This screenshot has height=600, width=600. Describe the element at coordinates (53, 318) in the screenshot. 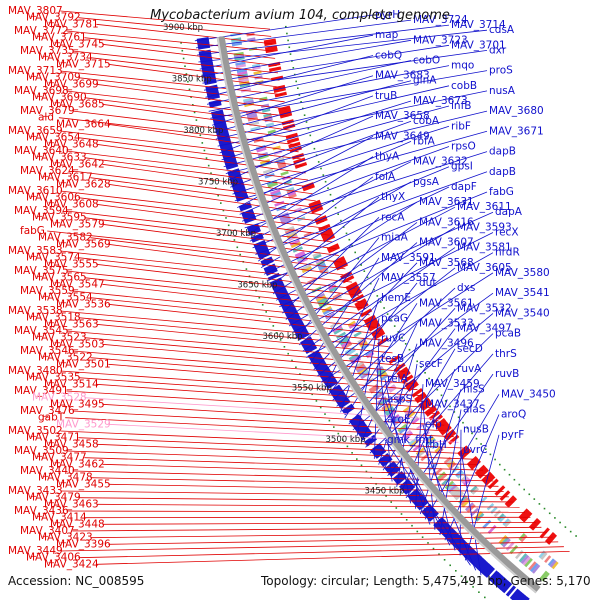

I see `left-gene-label: MAV_3518` at that location.